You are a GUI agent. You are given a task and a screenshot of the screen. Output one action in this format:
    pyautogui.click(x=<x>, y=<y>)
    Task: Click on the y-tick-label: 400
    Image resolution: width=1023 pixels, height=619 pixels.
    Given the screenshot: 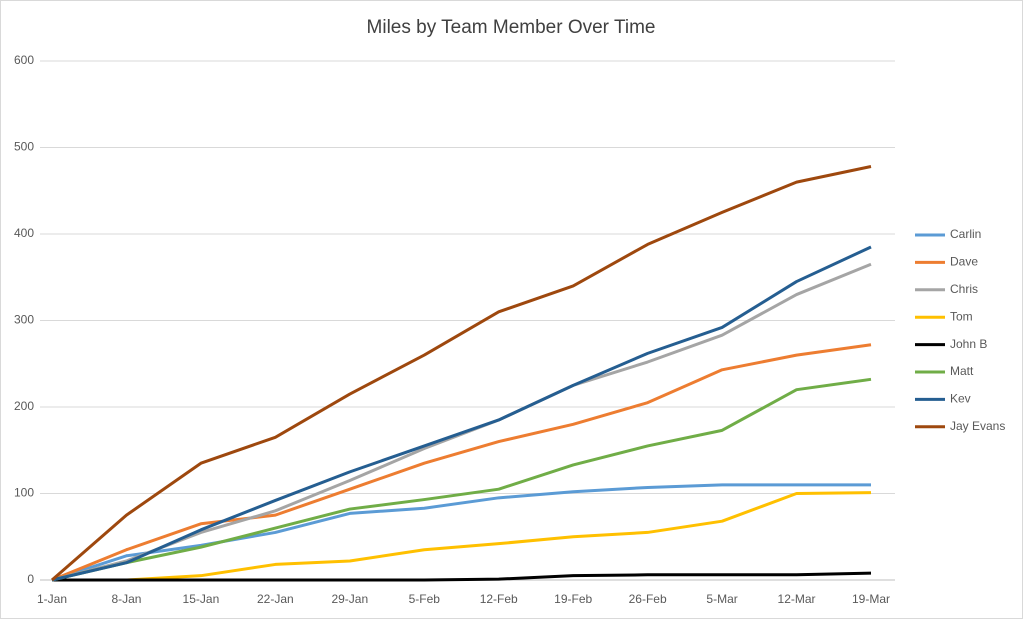 What is the action you would take?
    pyautogui.click(x=24, y=233)
    